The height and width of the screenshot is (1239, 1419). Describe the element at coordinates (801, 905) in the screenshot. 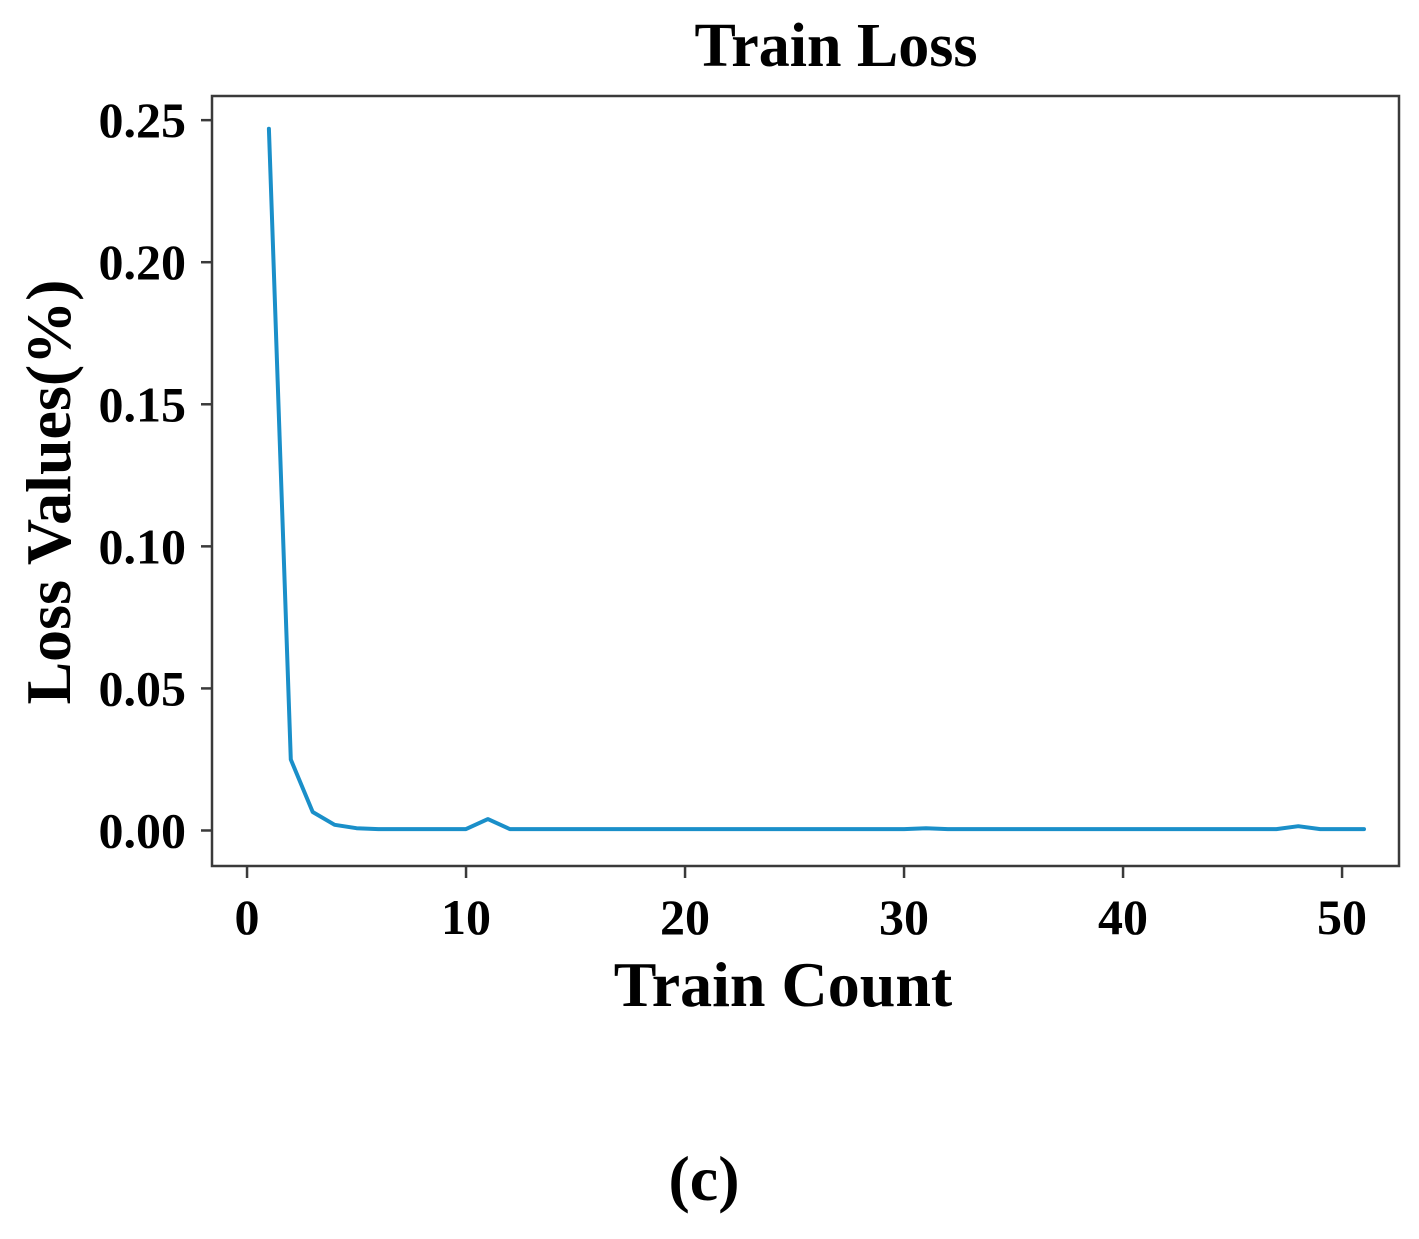

I see `x-axis: 0 10 20 30 40 50` at that location.